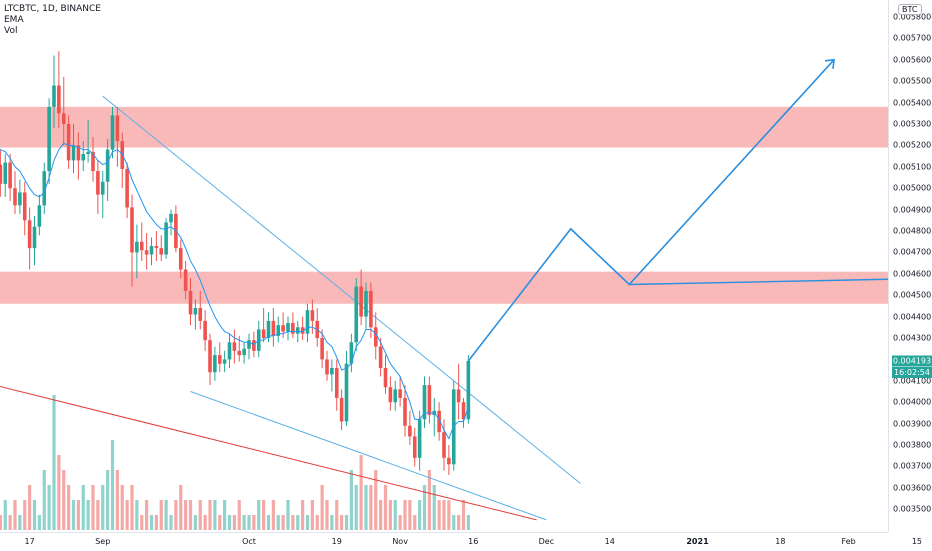 This screenshot has height=551, width=932. I want to click on legend-symbol: LTCBTC, 1D, BINANCE, so click(52, 9).